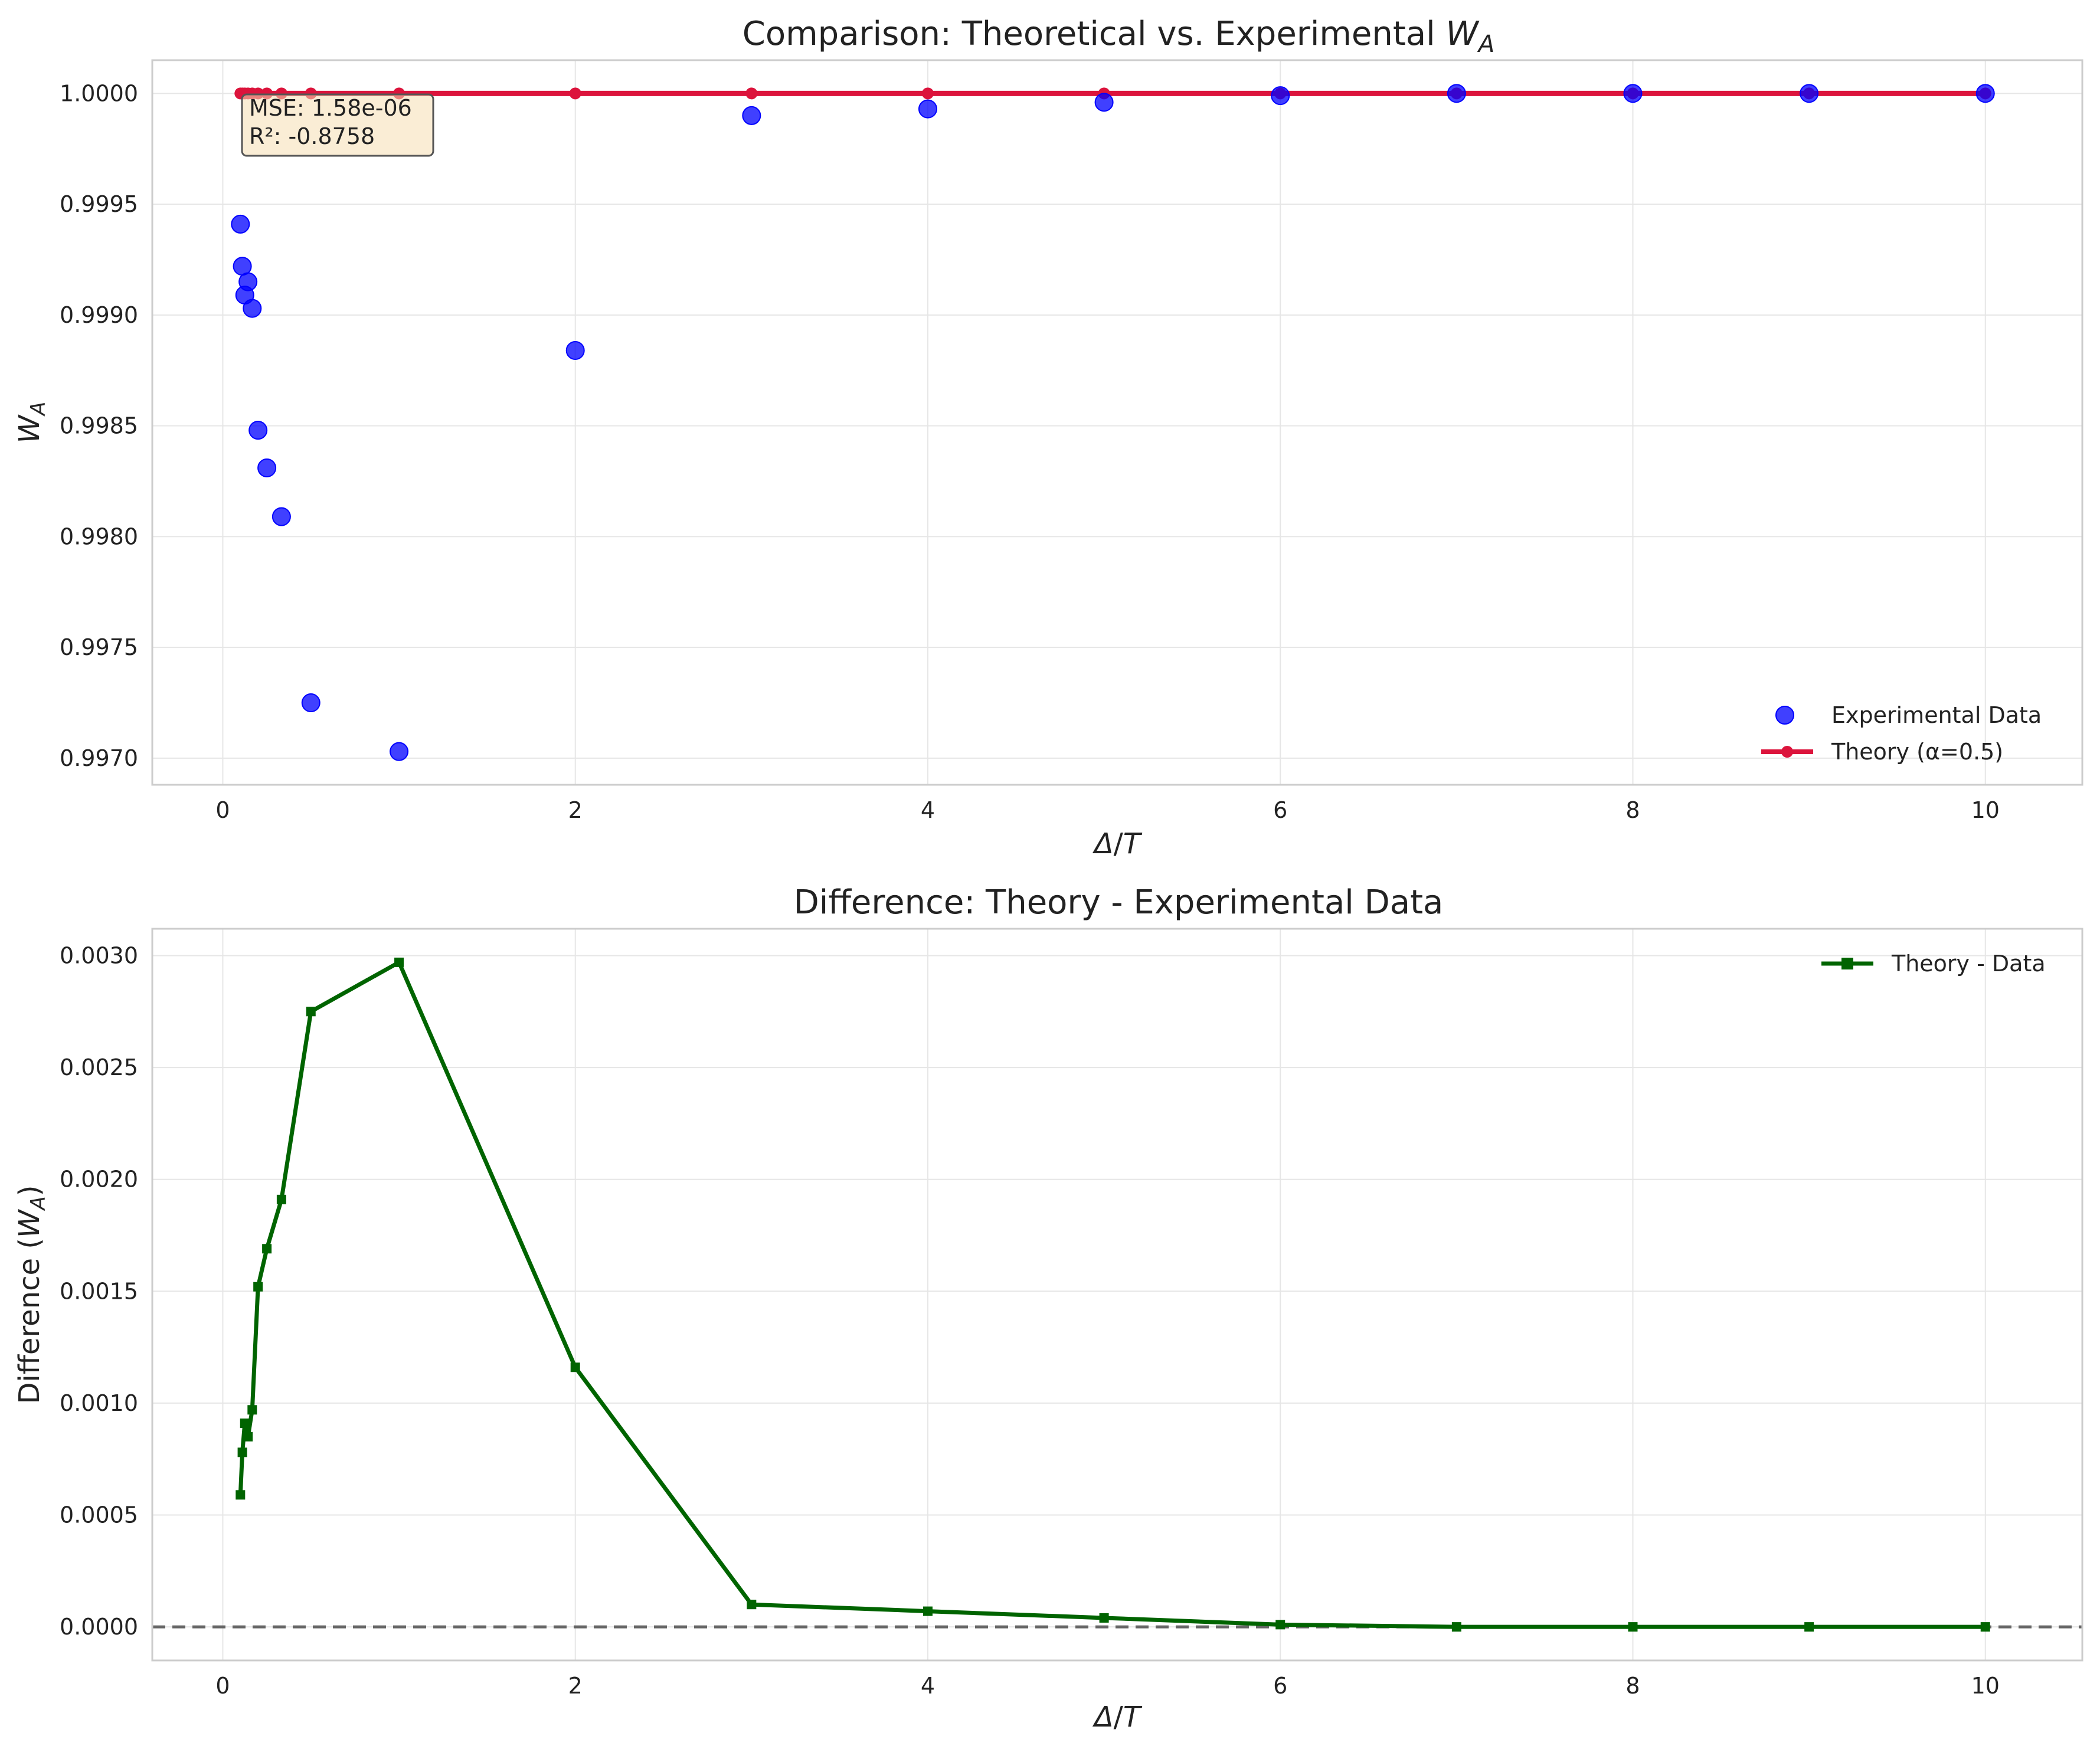  Describe the element at coordinates (331, 108) in the screenshot. I see `mse-annotation: MSE: 1.58e-06` at that location.